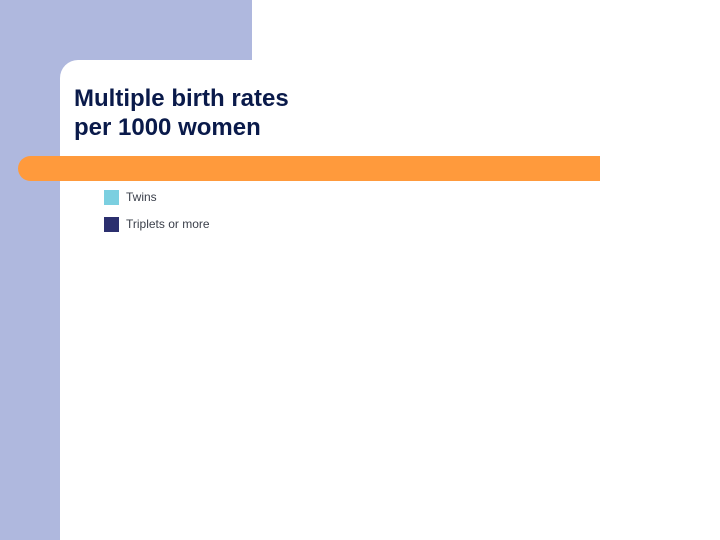 The width and height of the screenshot is (720, 540). Describe the element at coordinates (141, 197) in the screenshot. I see `legend-label-twins: Twins` at that location.